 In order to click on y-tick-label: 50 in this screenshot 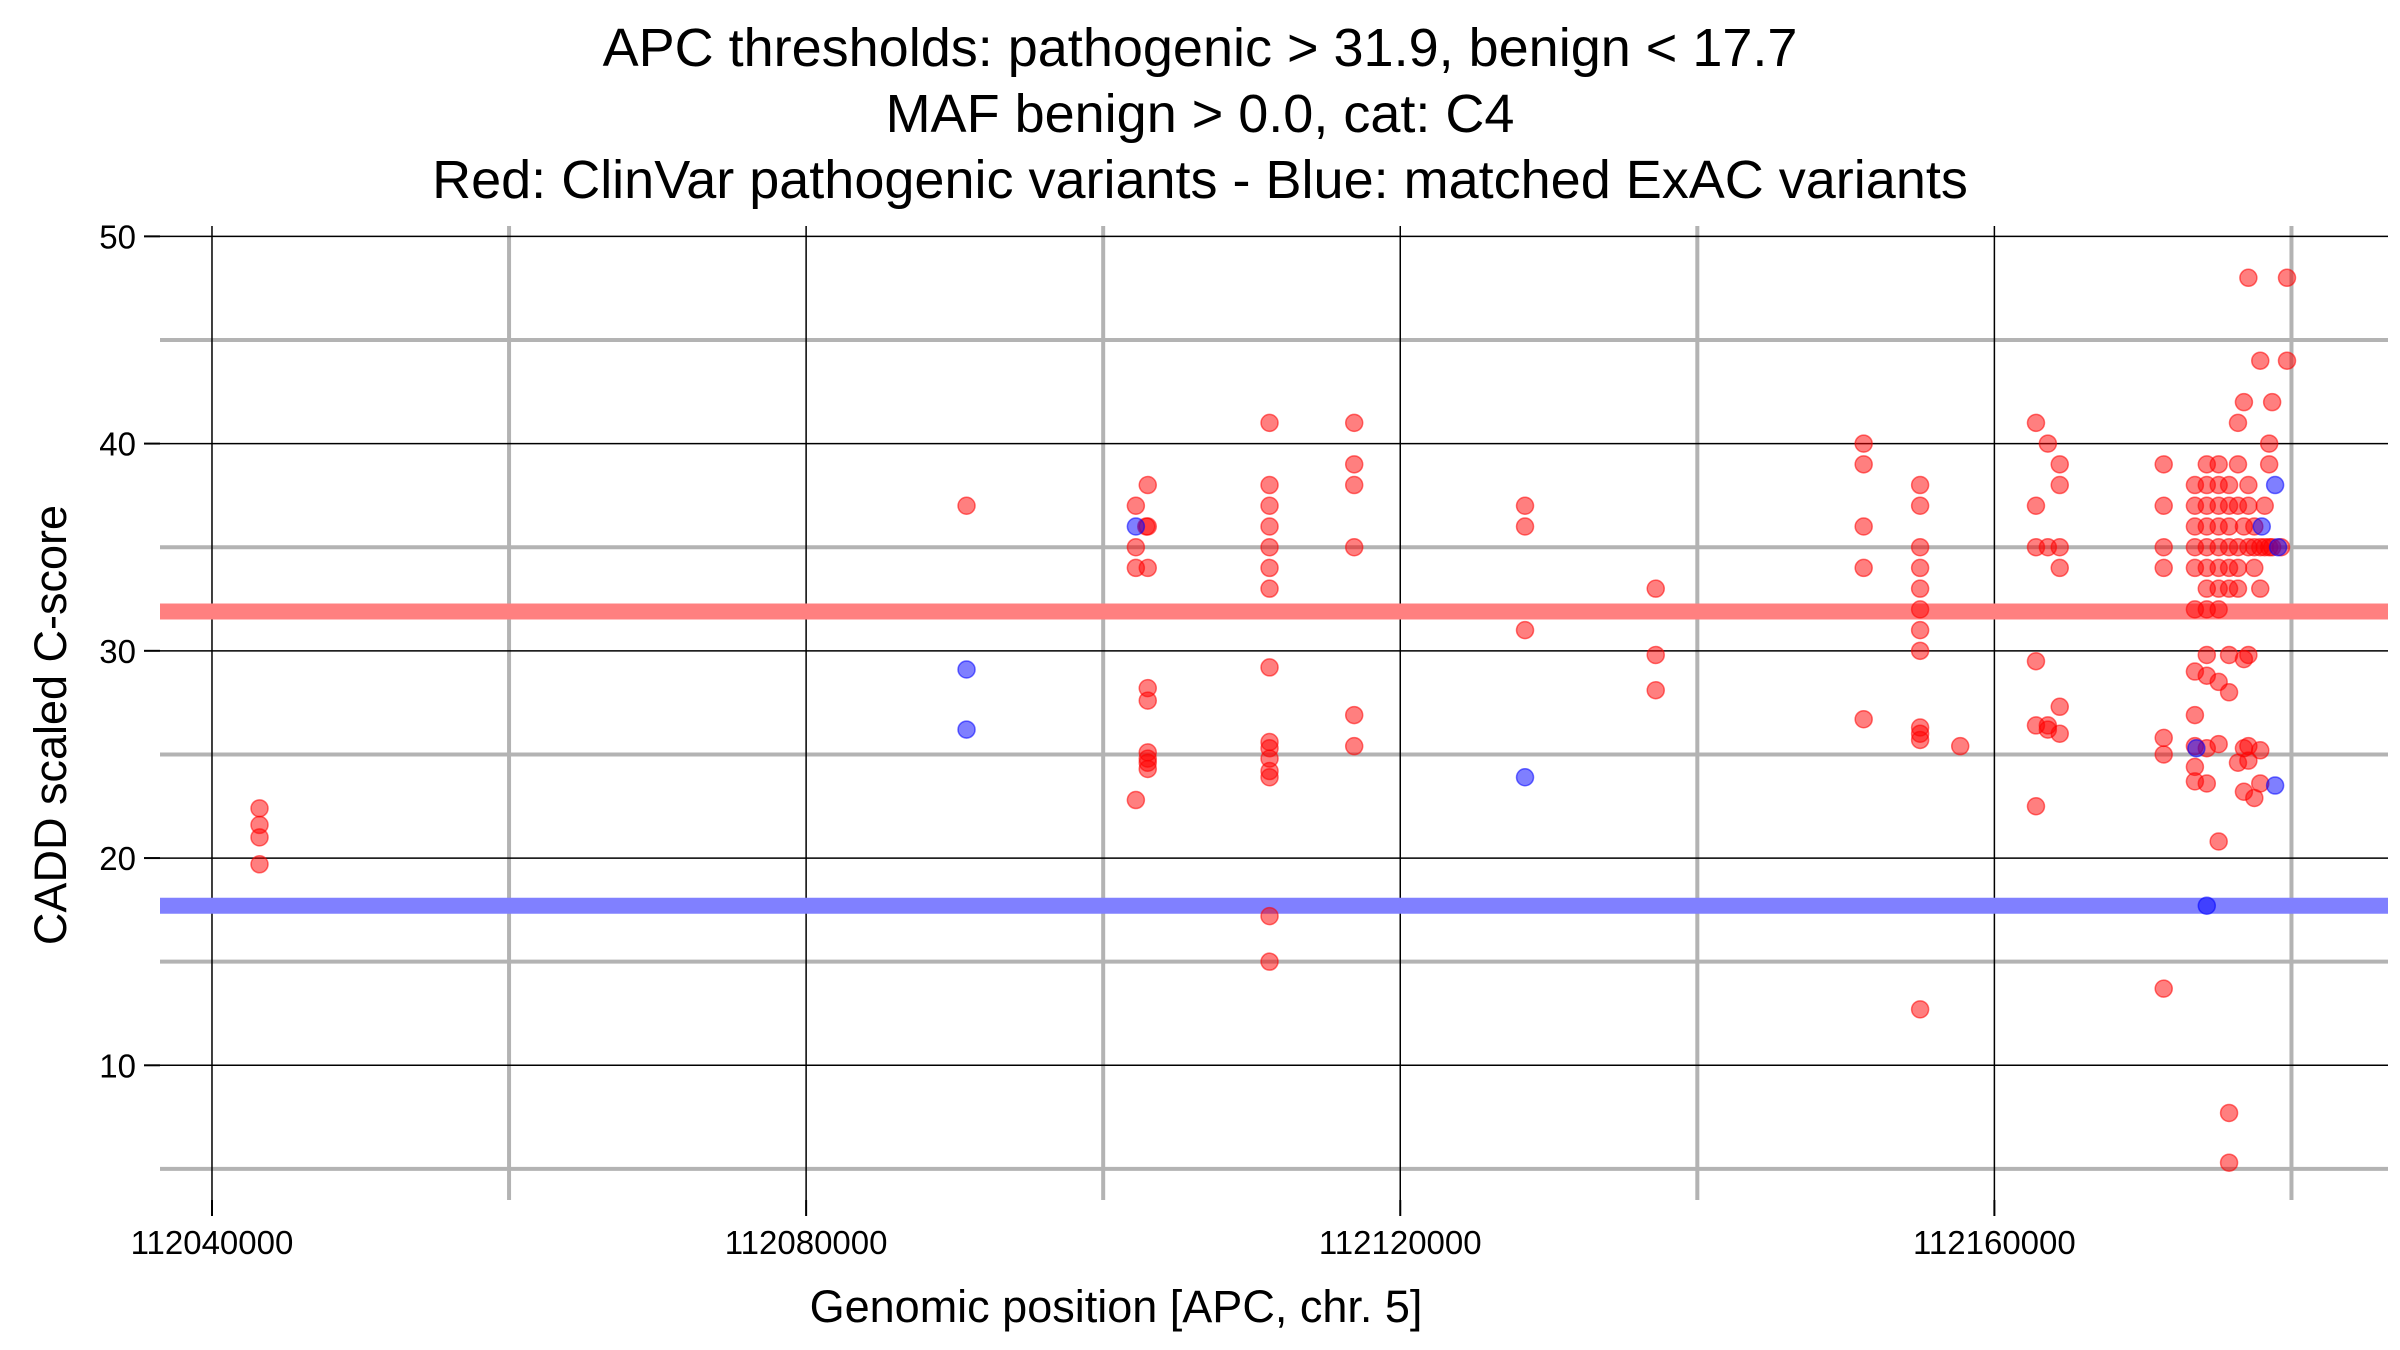, I will do `click(117, 236)`.